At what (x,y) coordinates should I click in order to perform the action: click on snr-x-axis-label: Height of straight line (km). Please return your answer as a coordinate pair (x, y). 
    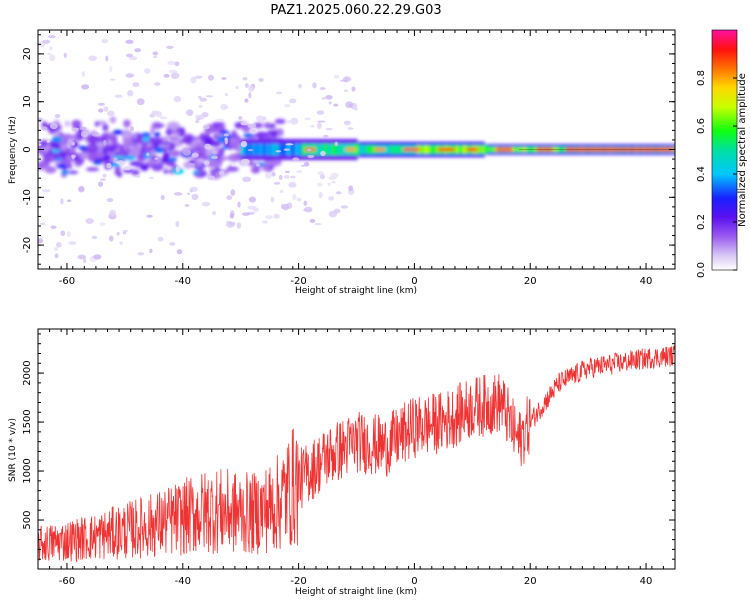
    Looking at the image, I should click on (356, 592).